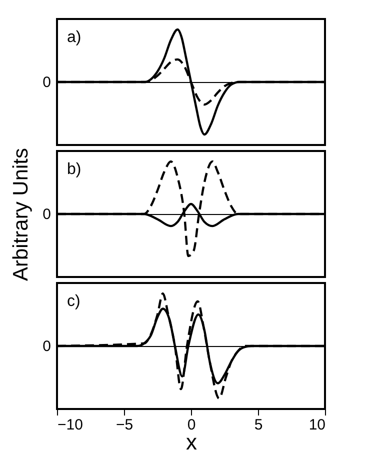  Describe the element at coordinates (21, 215) in the screenshot. I see `y-axis-title: Arbitrary Units` at that location.